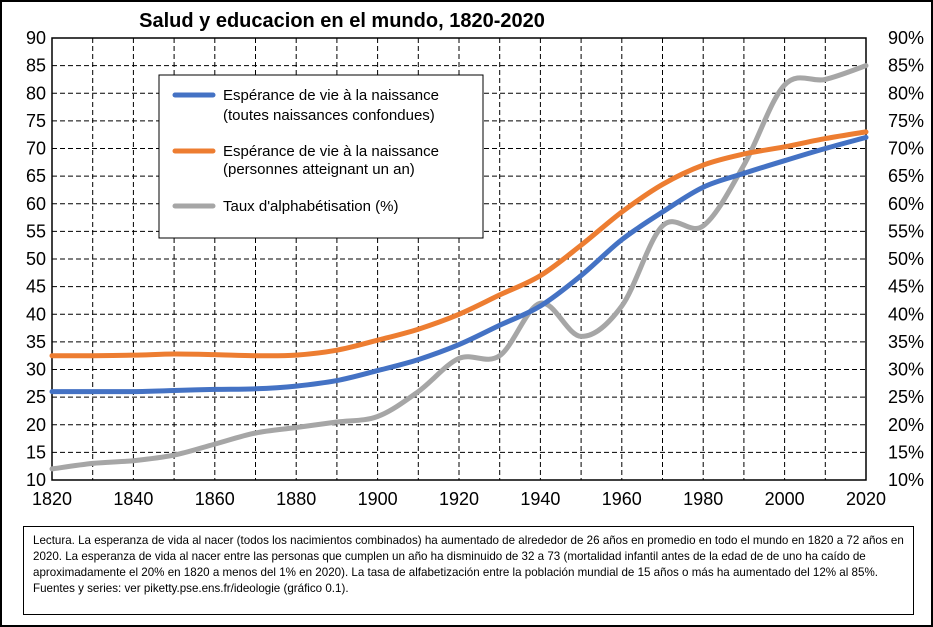  What do you see at coordinates (906, 287) in the screenshot?
I see `y-right-tick-label: 45%` at bounding box center [906, 287].